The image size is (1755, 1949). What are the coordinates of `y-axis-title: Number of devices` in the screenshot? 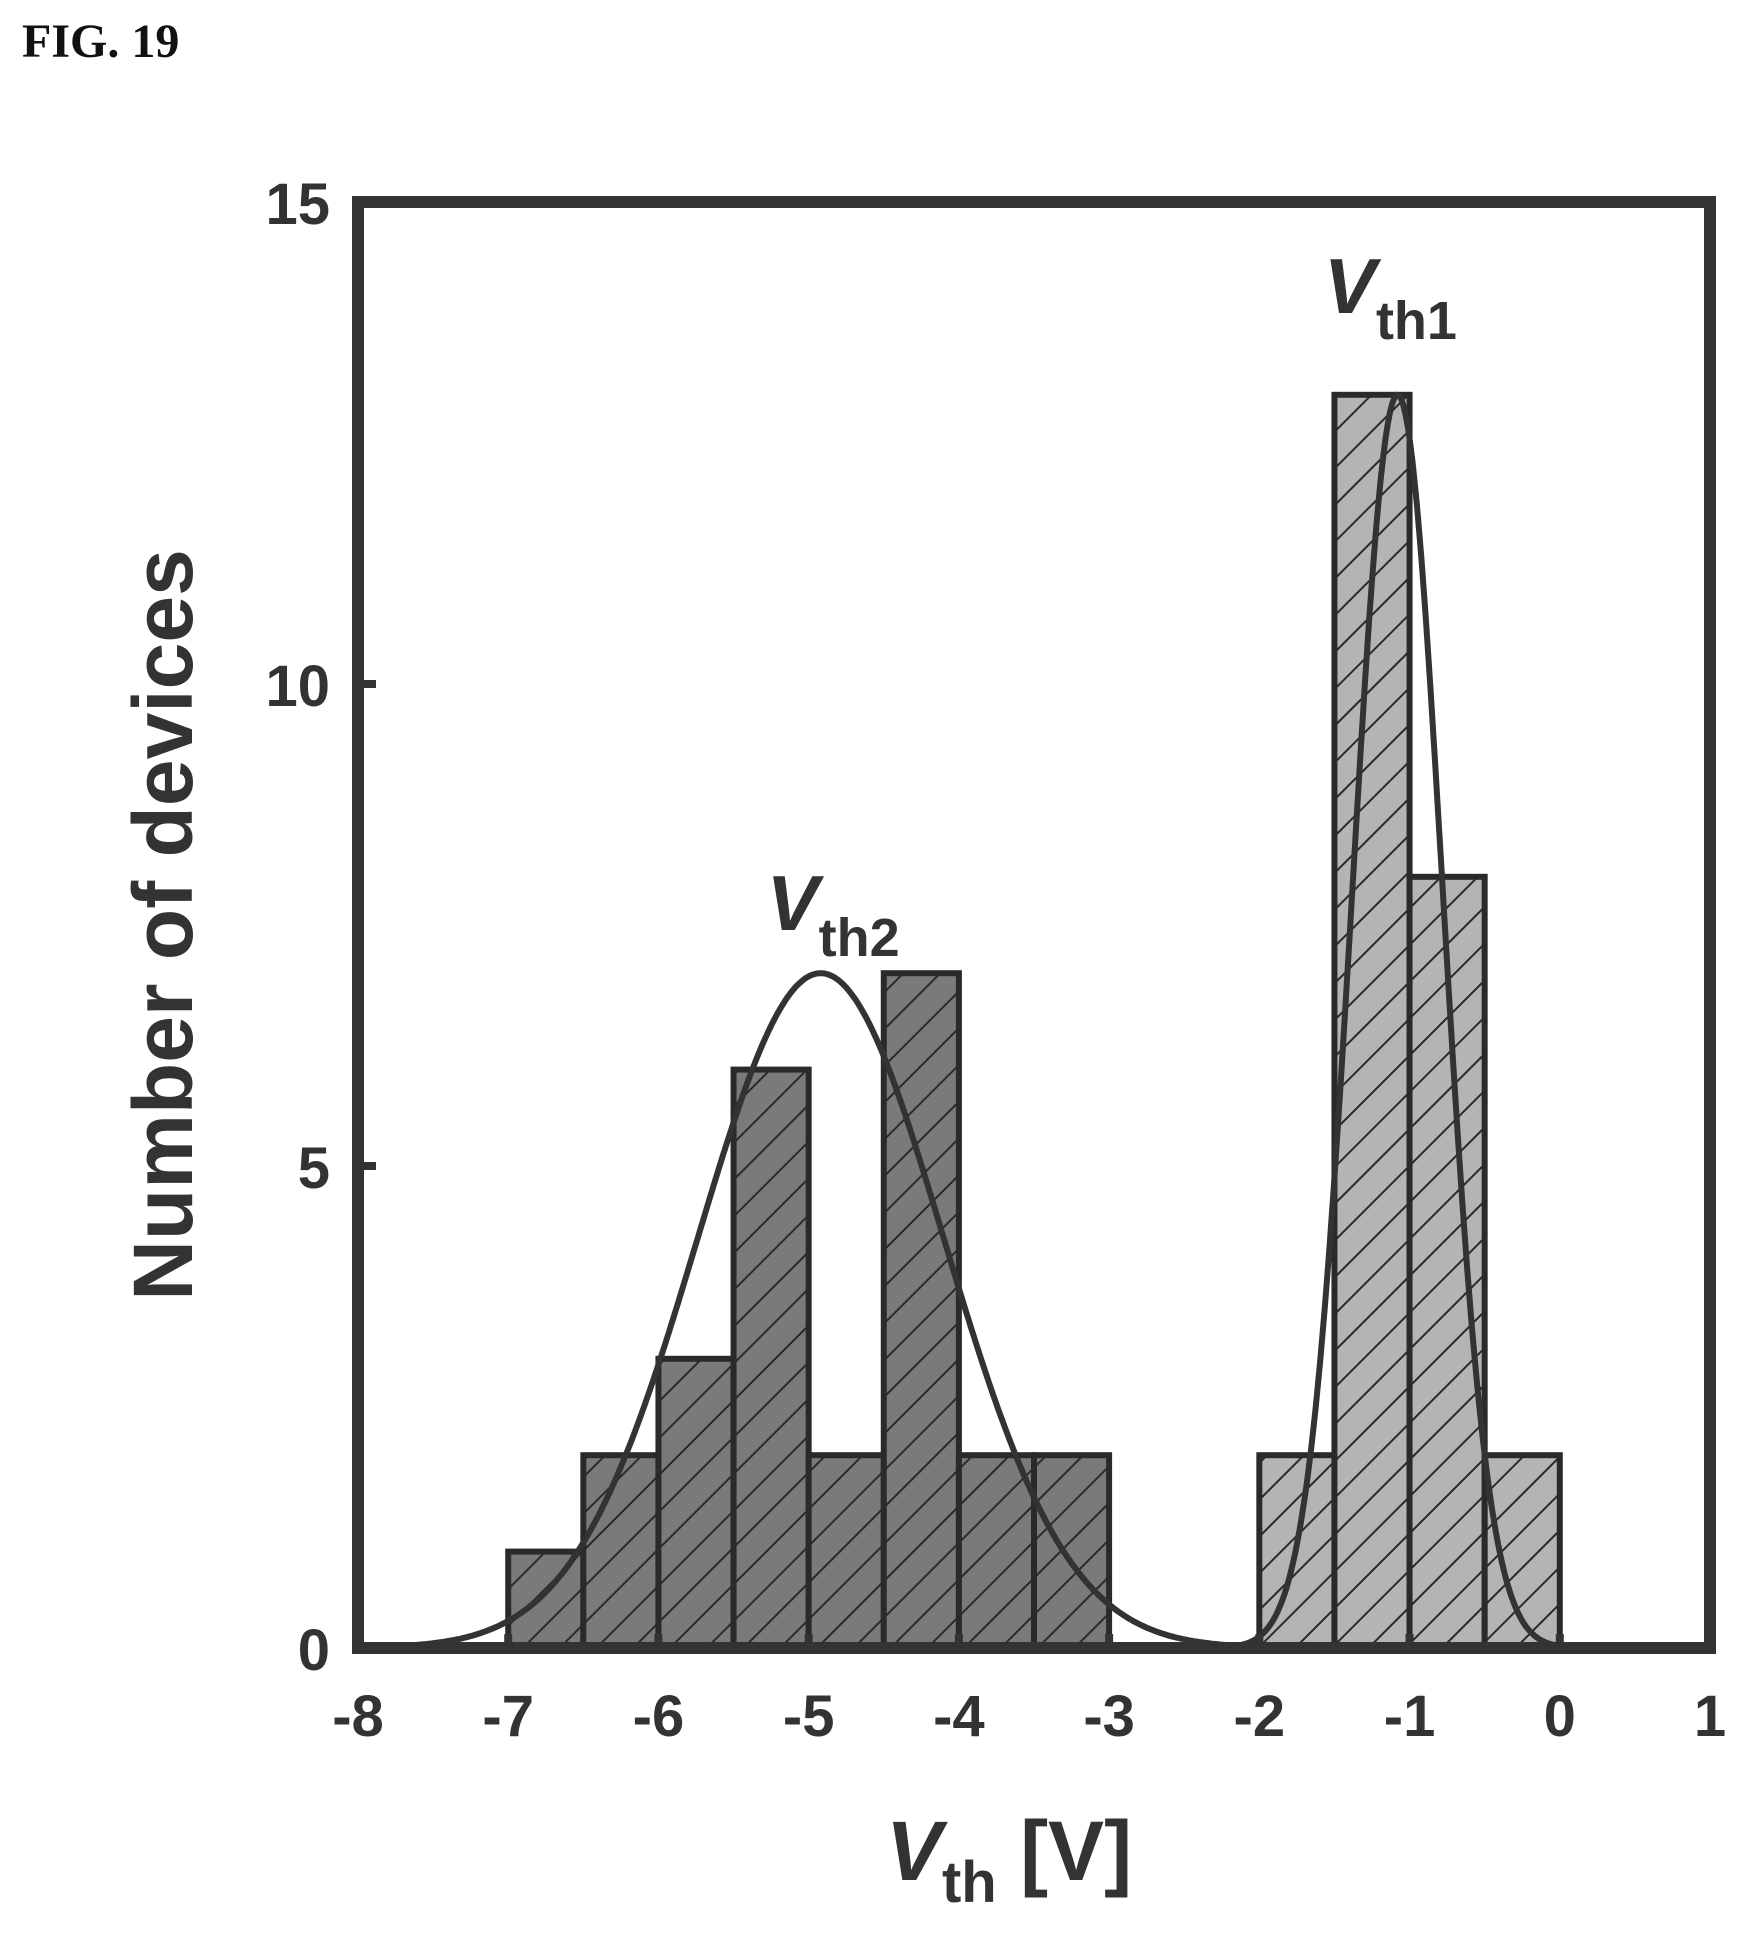 It's located at (163, 925).